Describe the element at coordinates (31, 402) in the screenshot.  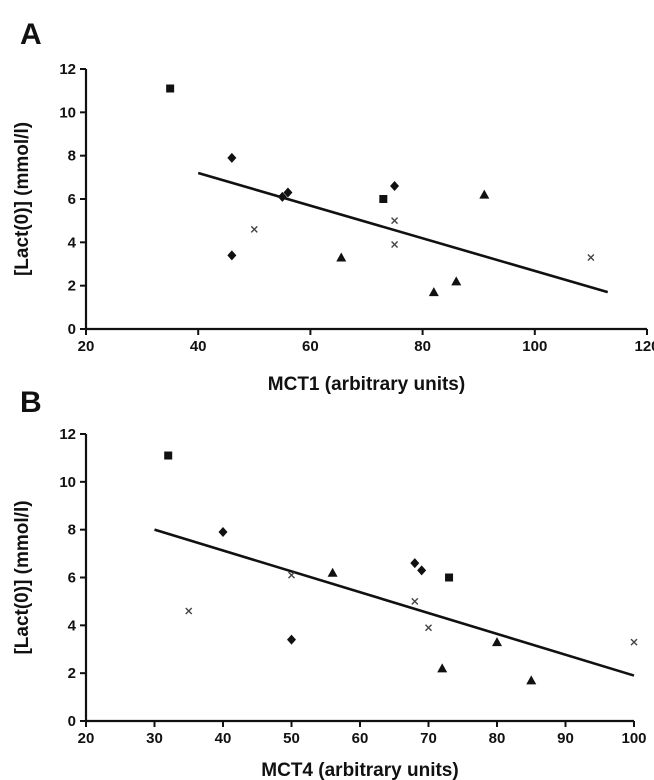
I see `panel-label: B` at that location.